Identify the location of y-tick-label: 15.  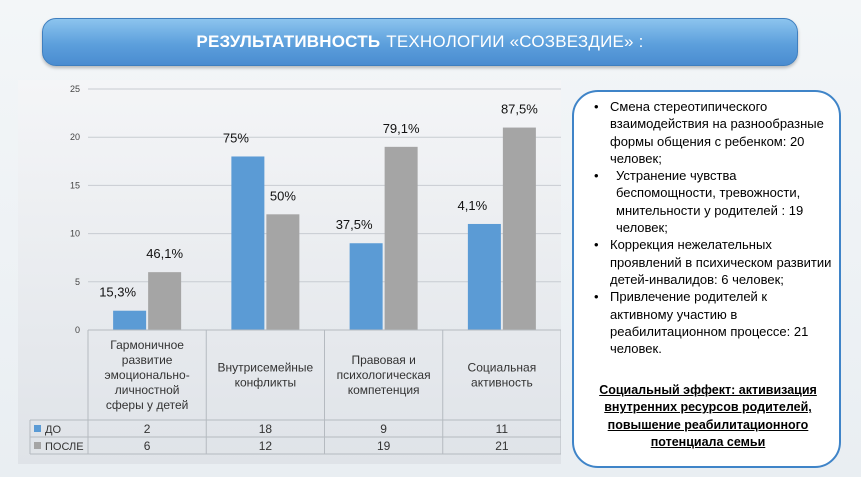
(75, 185).